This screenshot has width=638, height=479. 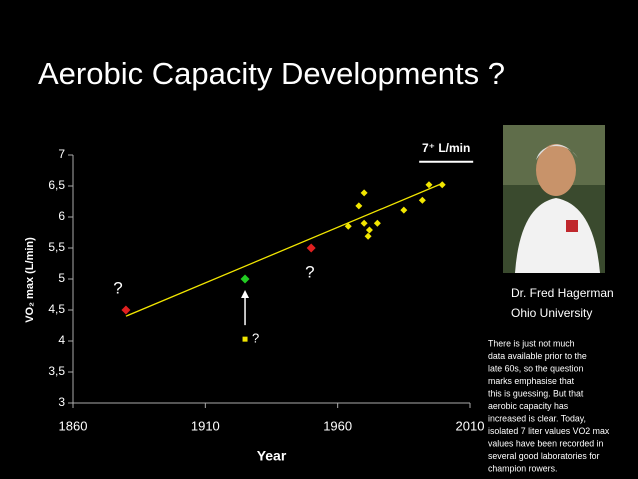 I want to click on note-line: this is guessing. But that, so click(x=536, y=393).